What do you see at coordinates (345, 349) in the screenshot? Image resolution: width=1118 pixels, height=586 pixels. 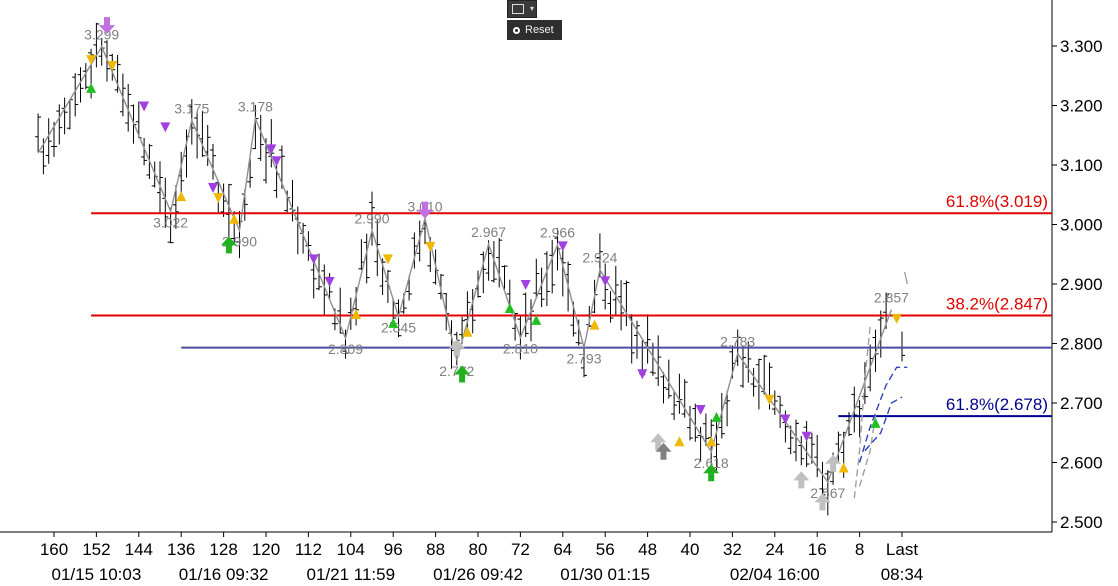 I see `swing-label: 2.809` at bounding box center [345, 349].